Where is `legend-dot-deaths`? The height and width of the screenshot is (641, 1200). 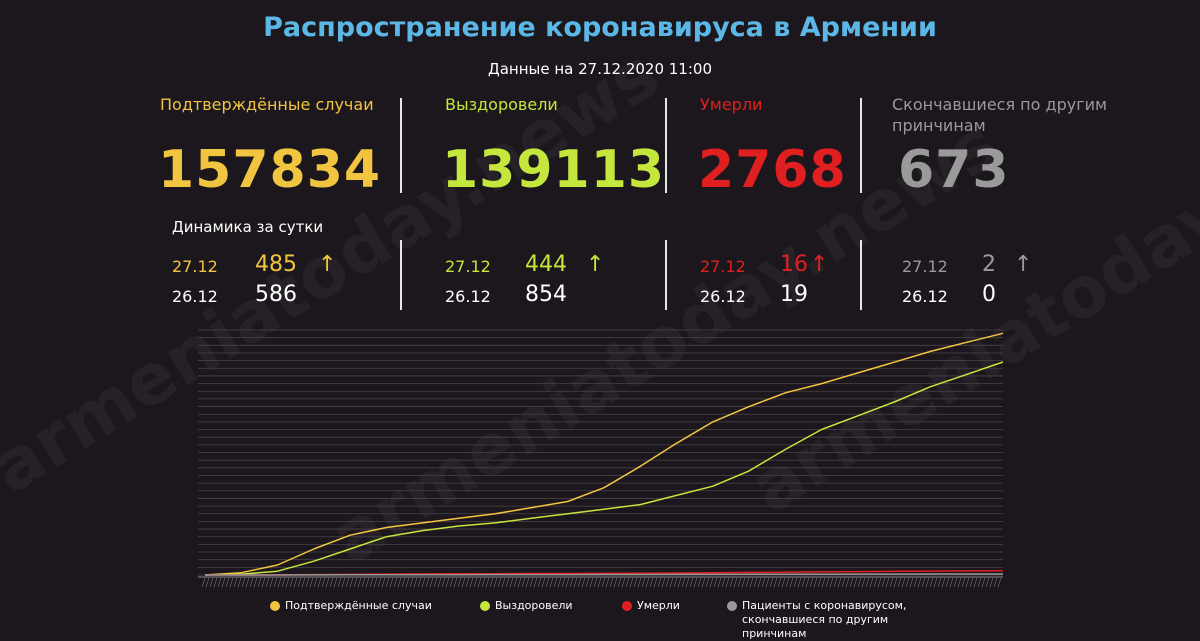 legend-dot-deaths is located at coordinates (627, 606).